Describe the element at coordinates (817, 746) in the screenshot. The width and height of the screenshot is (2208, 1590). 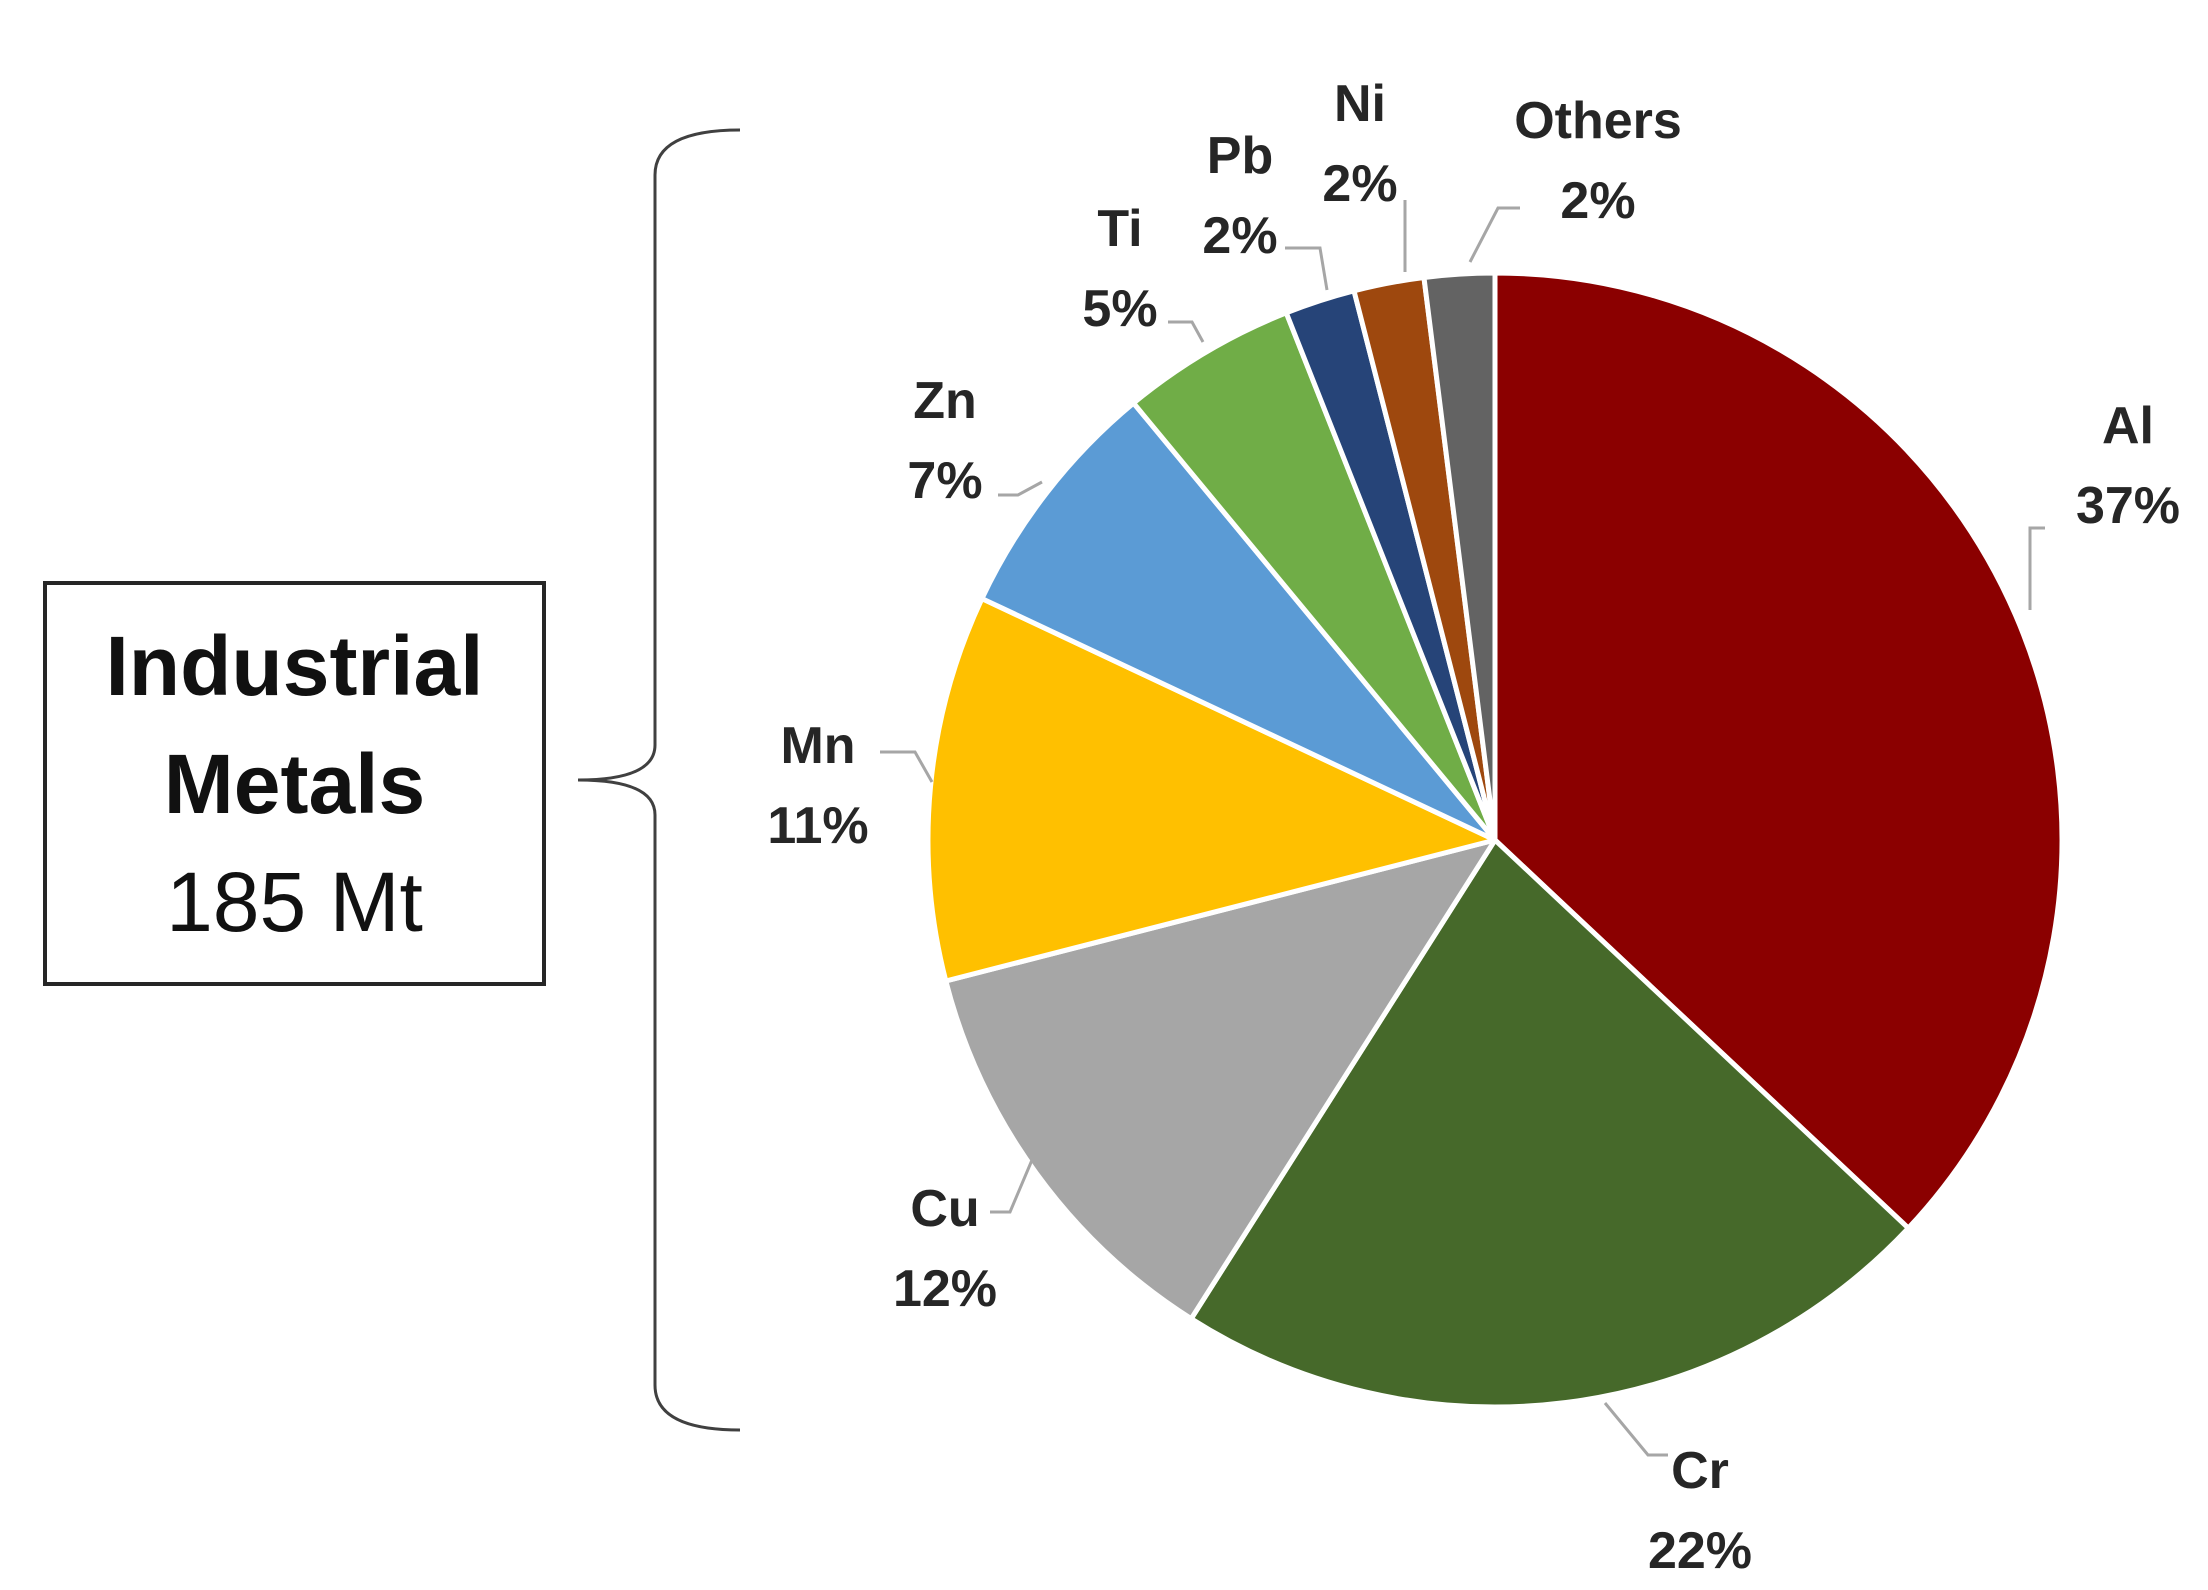
I see `slice-name-label-mn: Mn` at that location.